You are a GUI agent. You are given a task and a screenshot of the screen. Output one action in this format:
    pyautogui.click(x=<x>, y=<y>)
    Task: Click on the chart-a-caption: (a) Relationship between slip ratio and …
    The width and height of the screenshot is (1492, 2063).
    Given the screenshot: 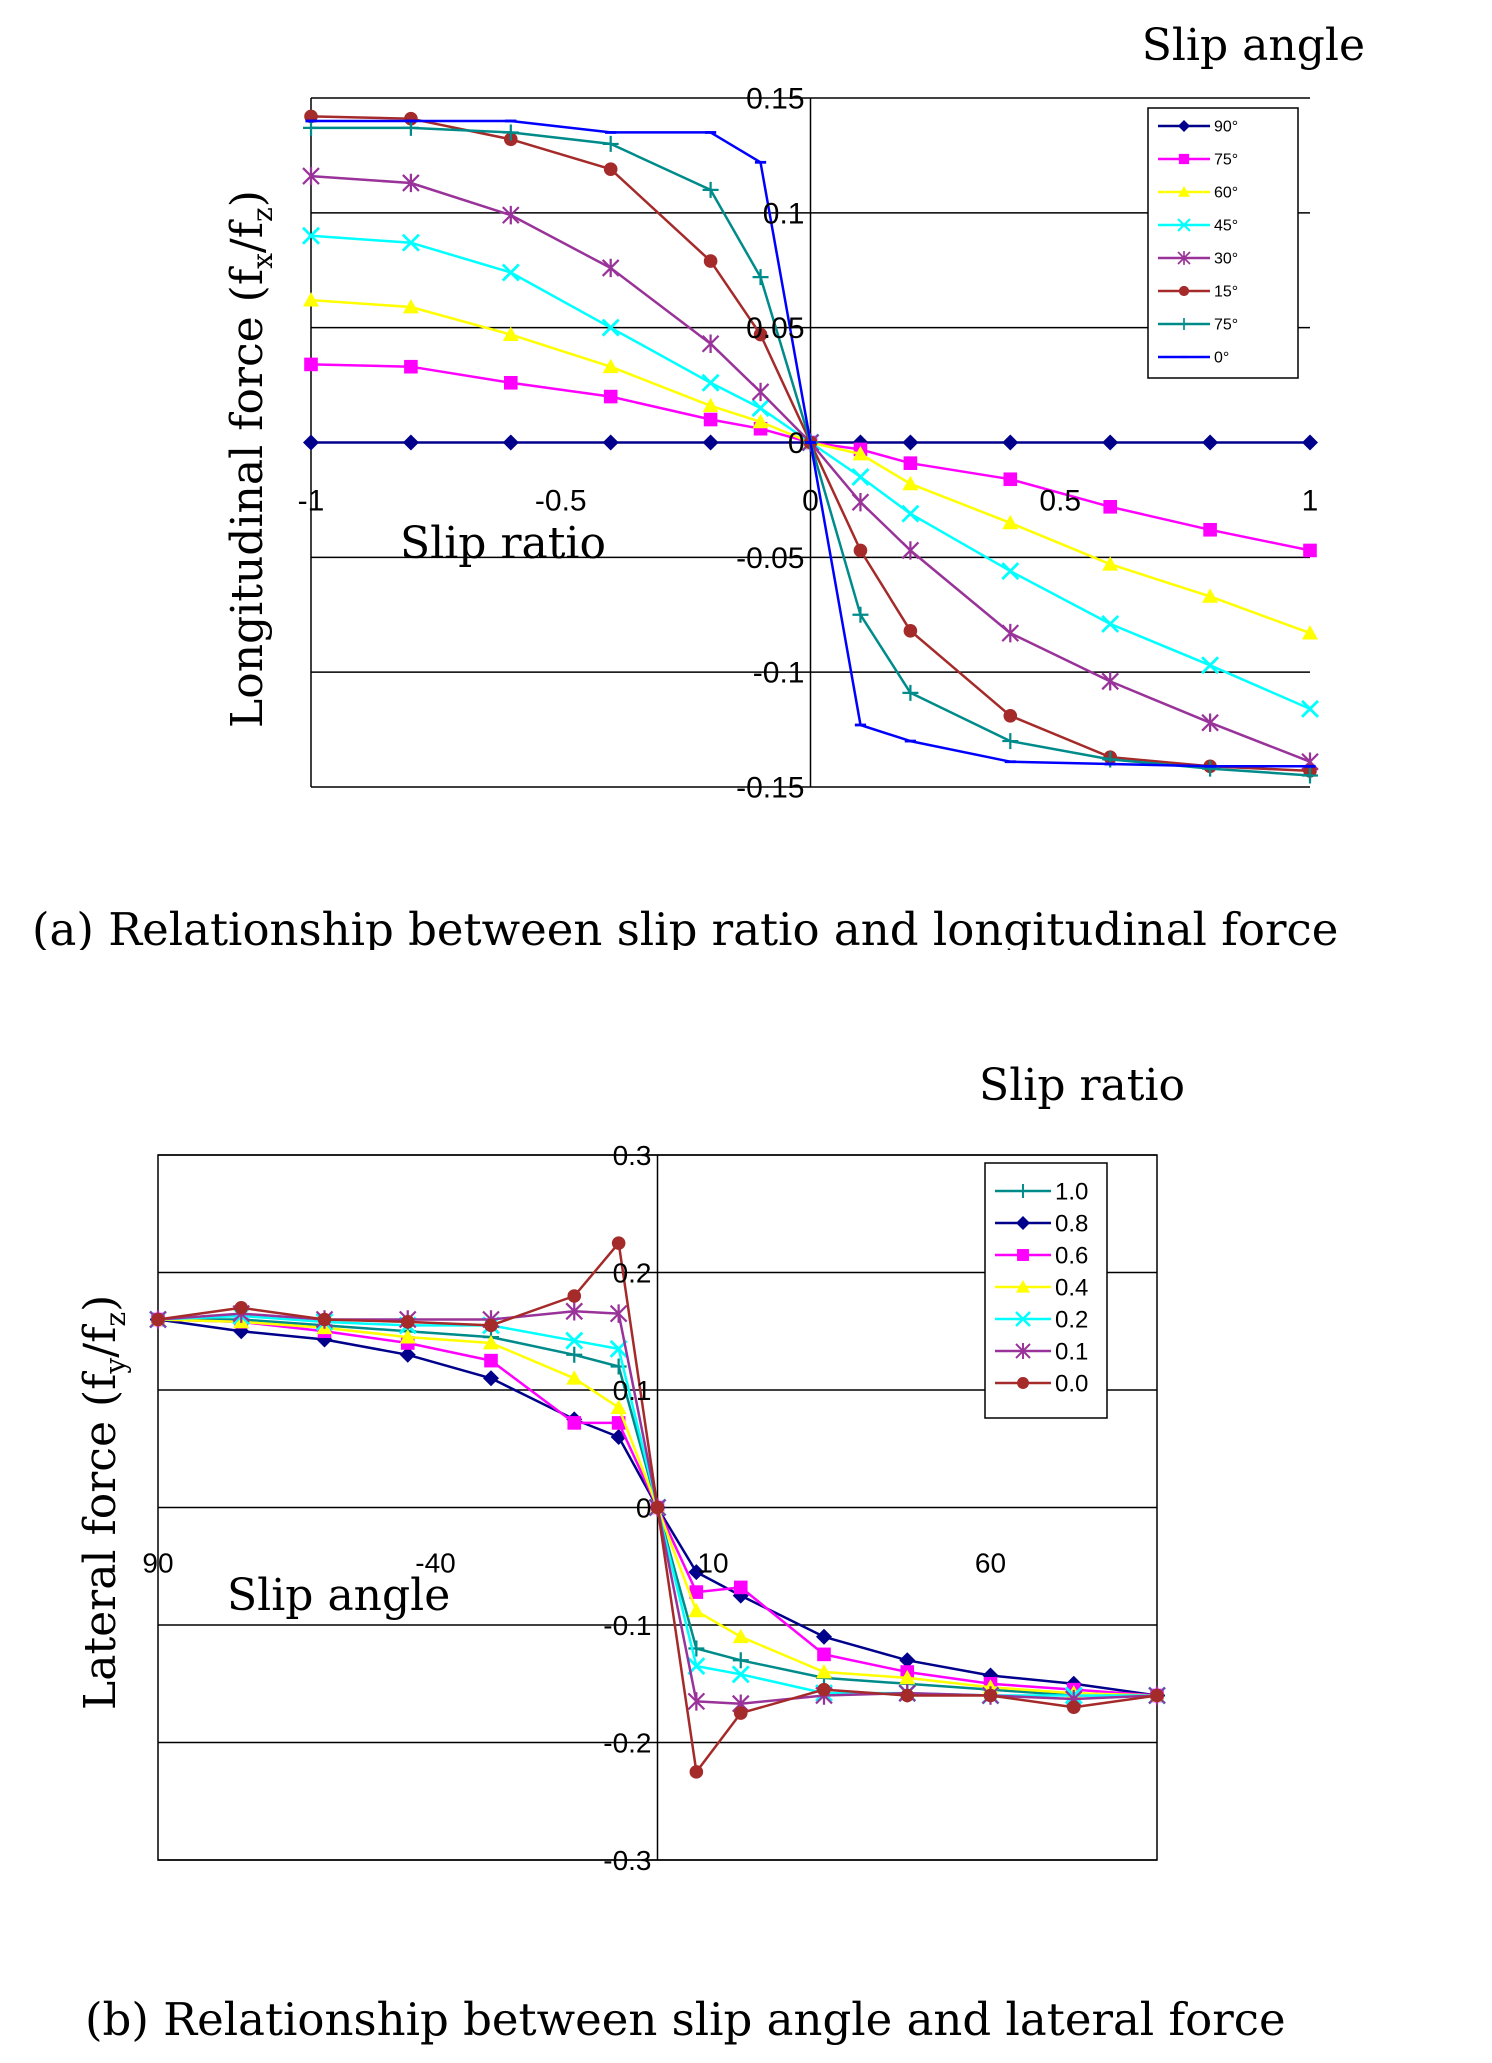 What is the action you would take?
    pyautogui.click(x=685, y=926)
    